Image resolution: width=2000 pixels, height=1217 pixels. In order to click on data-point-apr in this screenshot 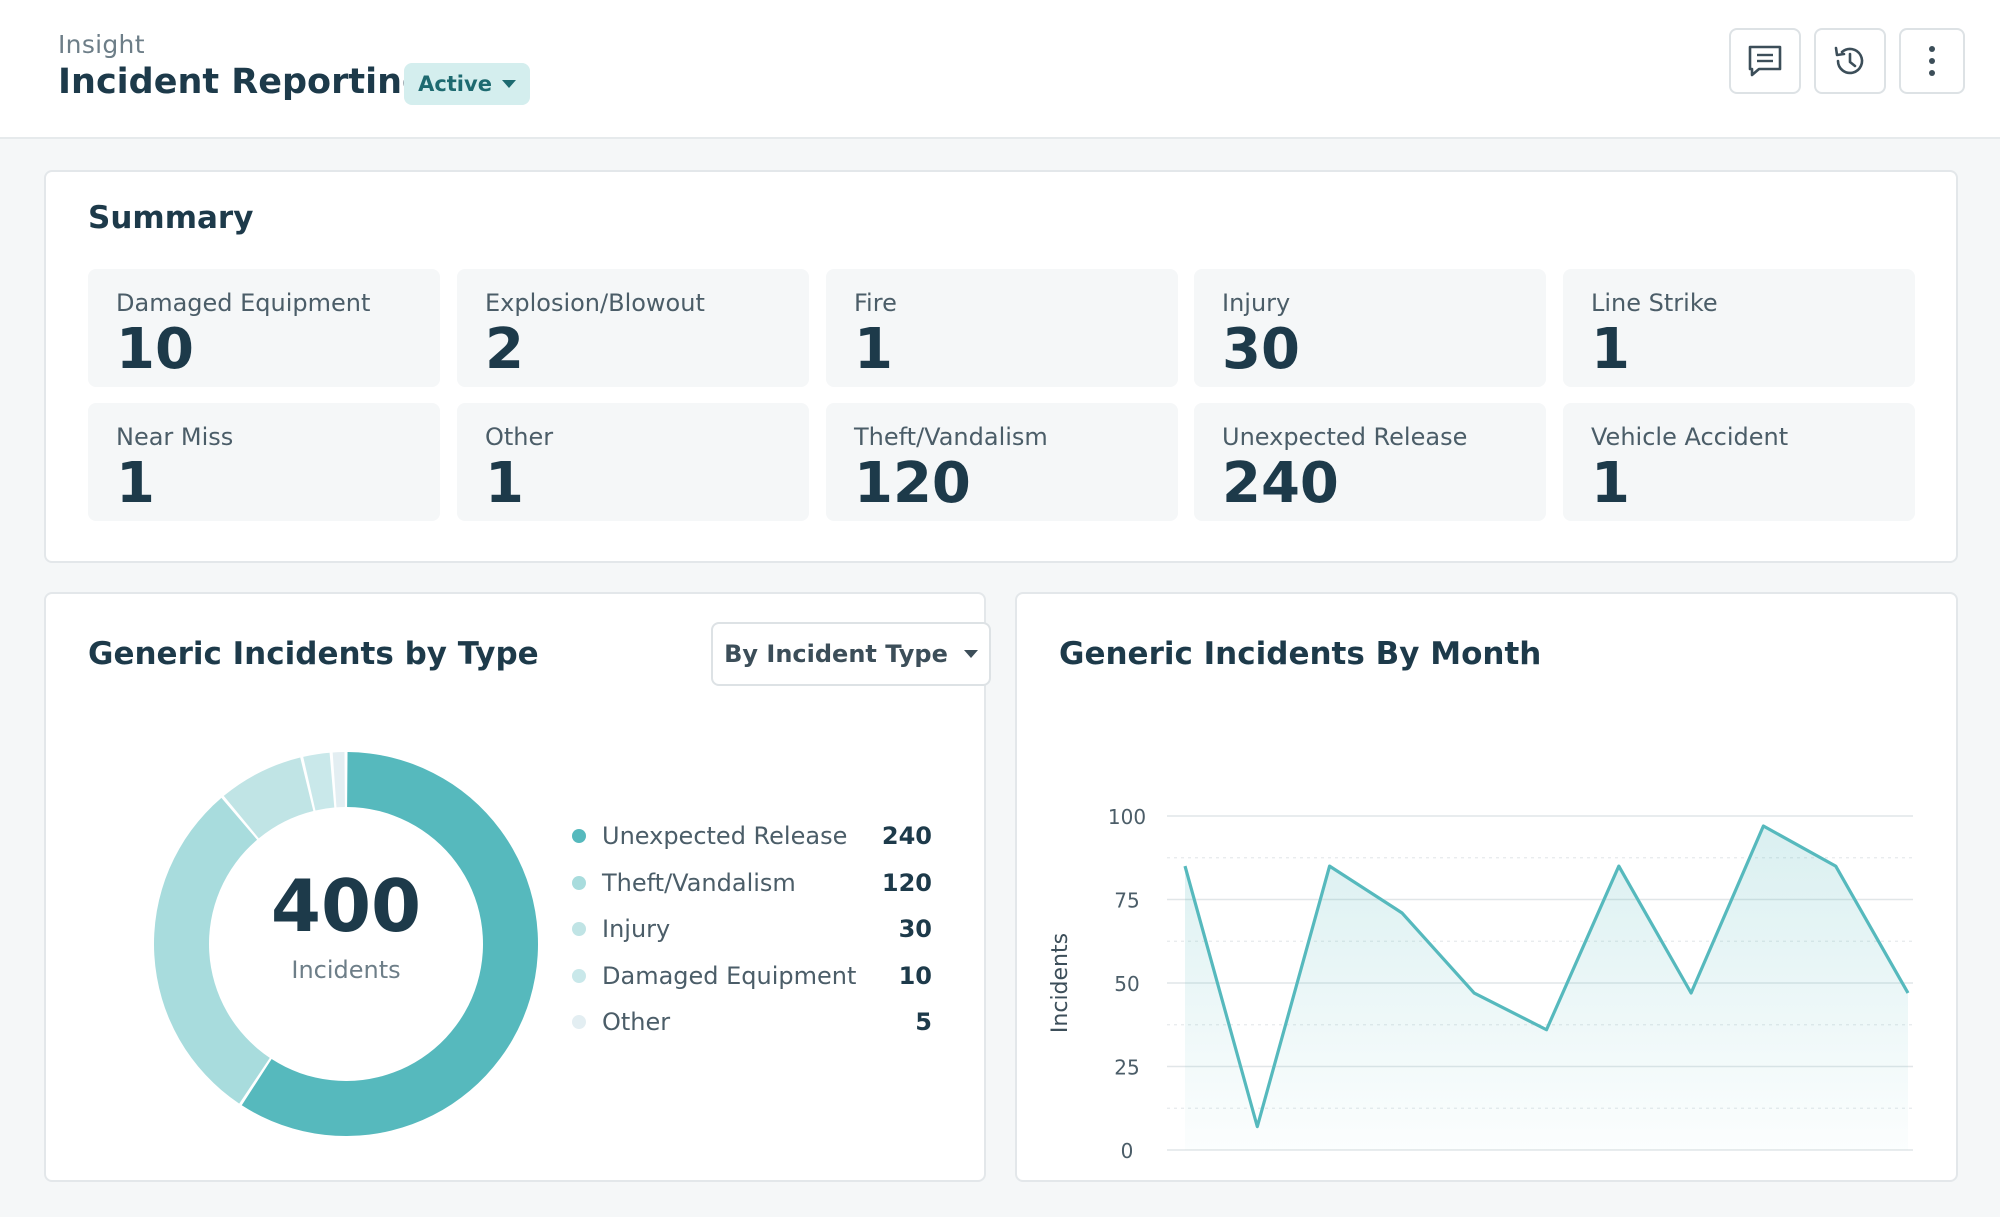, I will do `click(1402, 913)`.